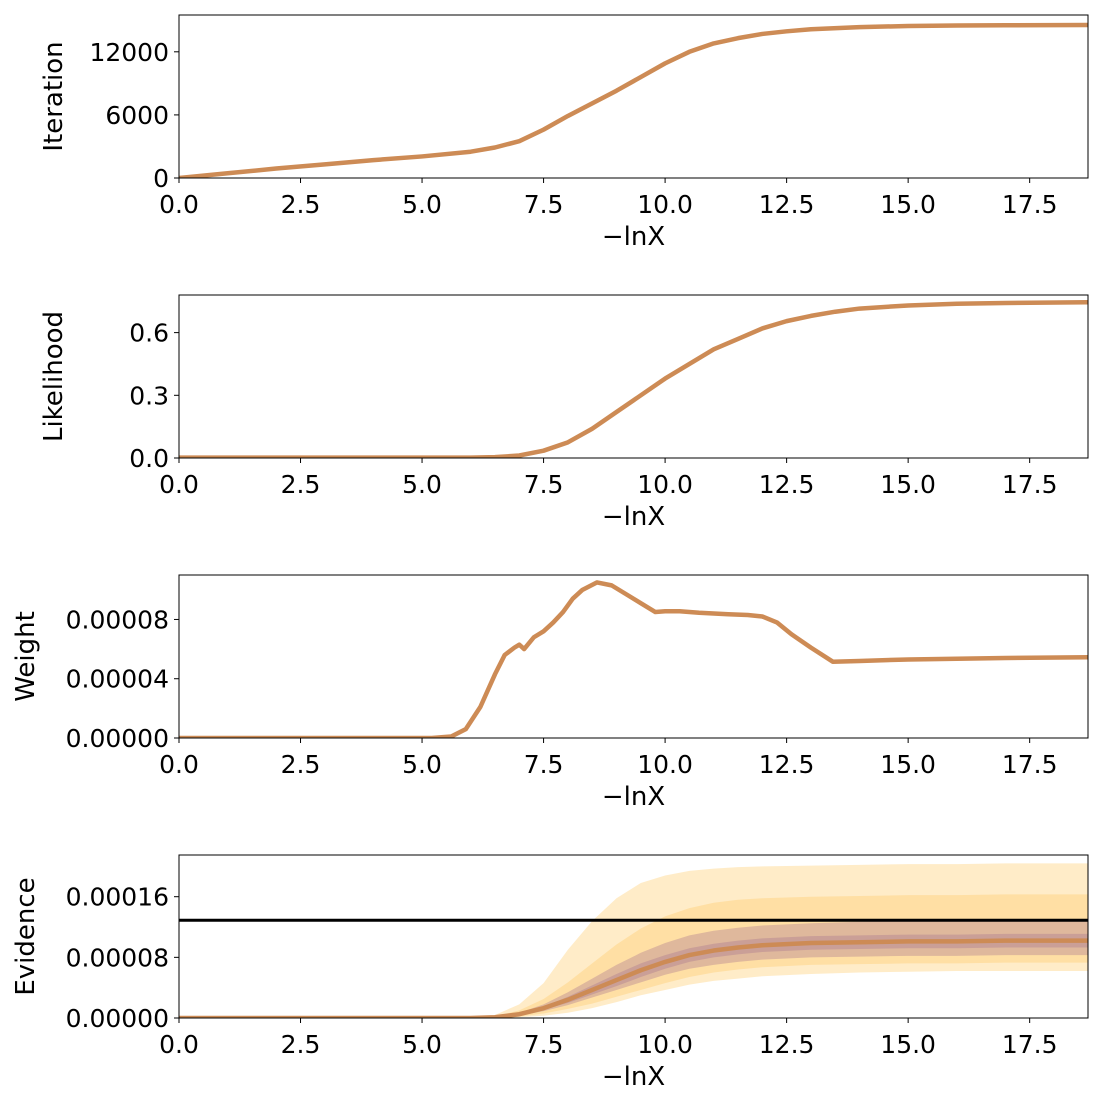  What do you see at coordinates (422, 764) in the screenshot?
I see `weight-x-tick-label: 5.0` at bounding box center [422, 764].